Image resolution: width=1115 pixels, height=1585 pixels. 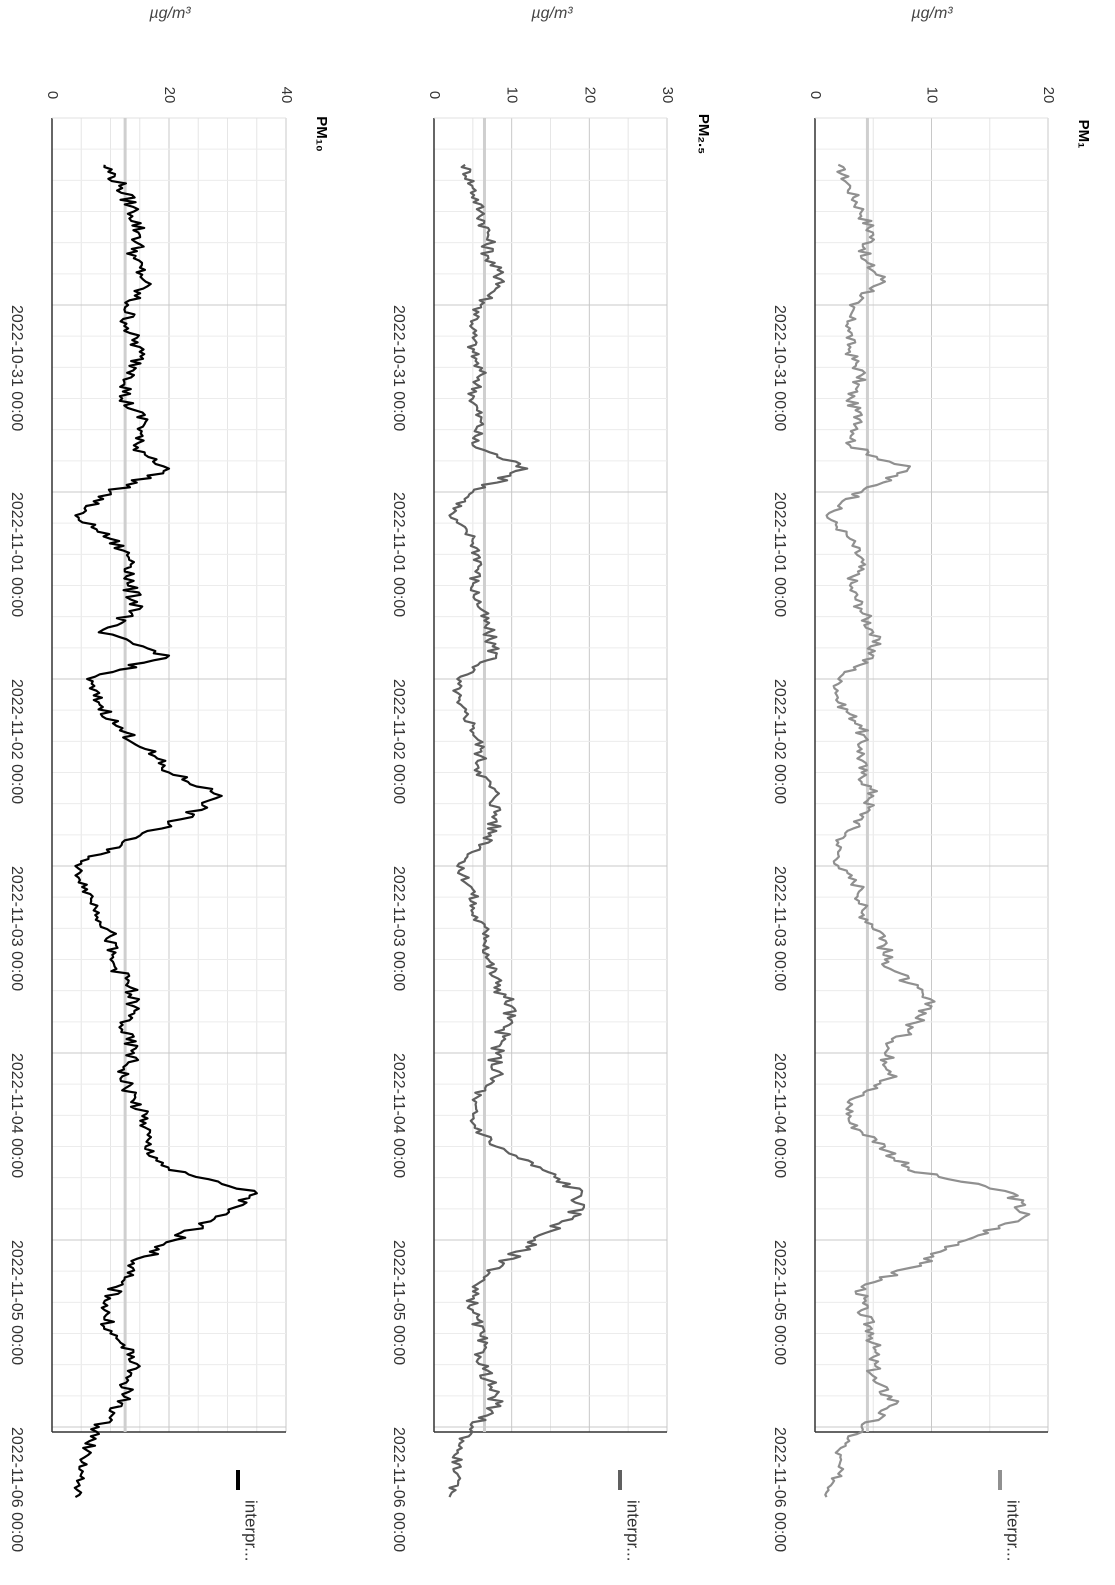 What do you see at coordinates (1083, 134) in the screenshot?
I see `panel-title: PM₁` at bounding box center [1083, 134].